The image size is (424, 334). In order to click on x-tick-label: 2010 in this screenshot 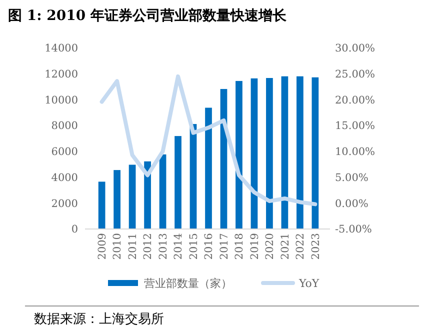, I will do `click(118, 246)`.